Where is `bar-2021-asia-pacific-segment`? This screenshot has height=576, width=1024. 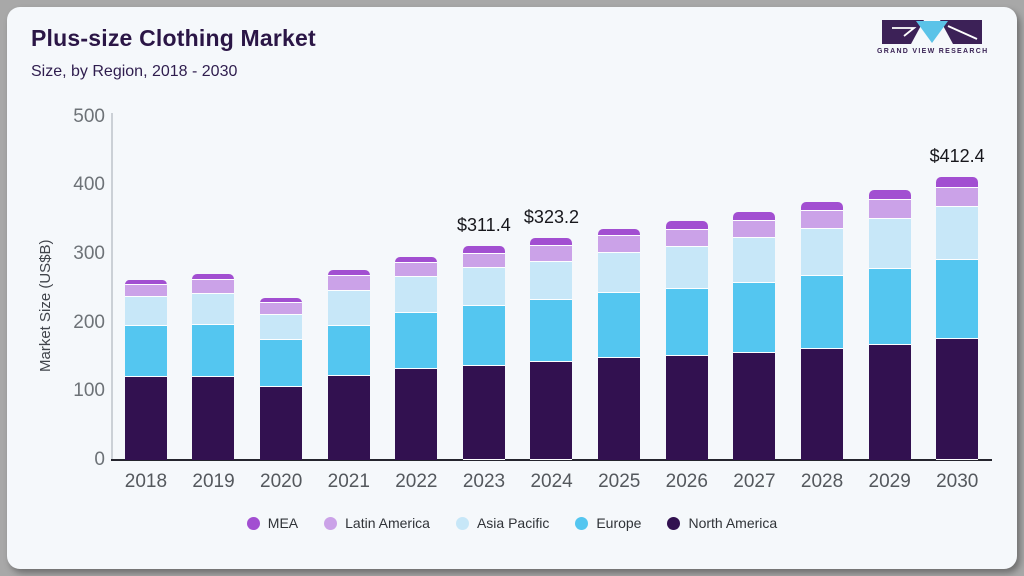 bar-2021-asia-pacific-segment is located at coordinates (348, 308).